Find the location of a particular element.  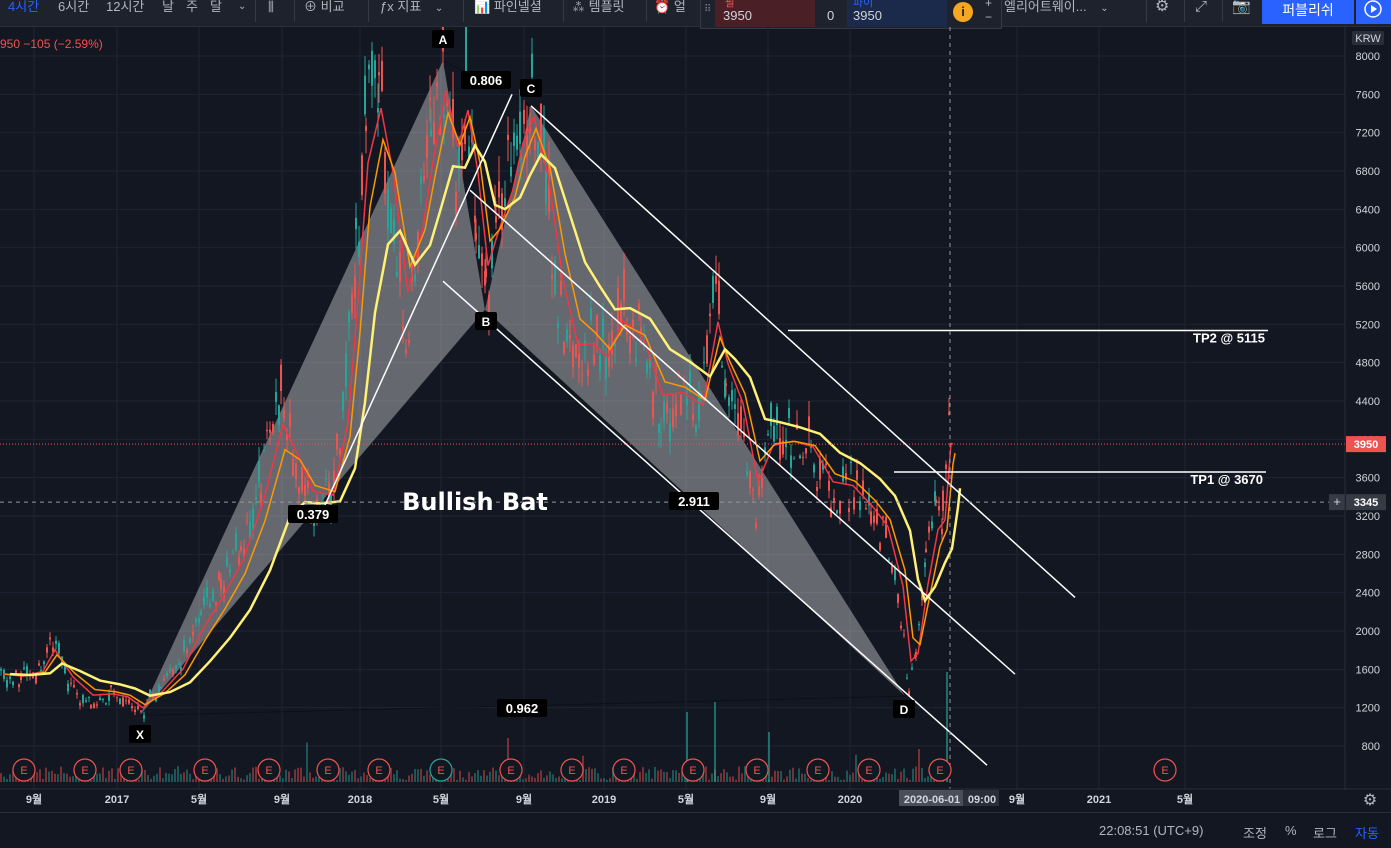

interval-4h: 4시간 is located at coordinates (24, 7).